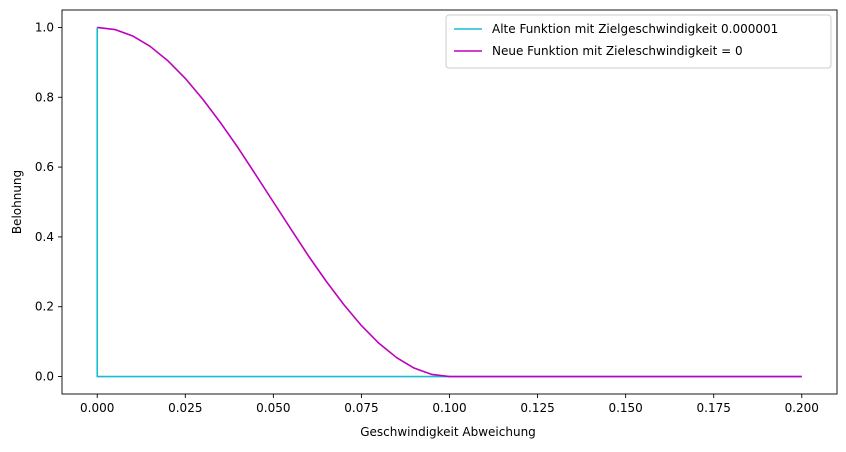 Image resolution: width=846 pixels, height=452 pixels. I want to click on x-axis-label: Geschwindigkeit Abweichung, so click(448, 432).